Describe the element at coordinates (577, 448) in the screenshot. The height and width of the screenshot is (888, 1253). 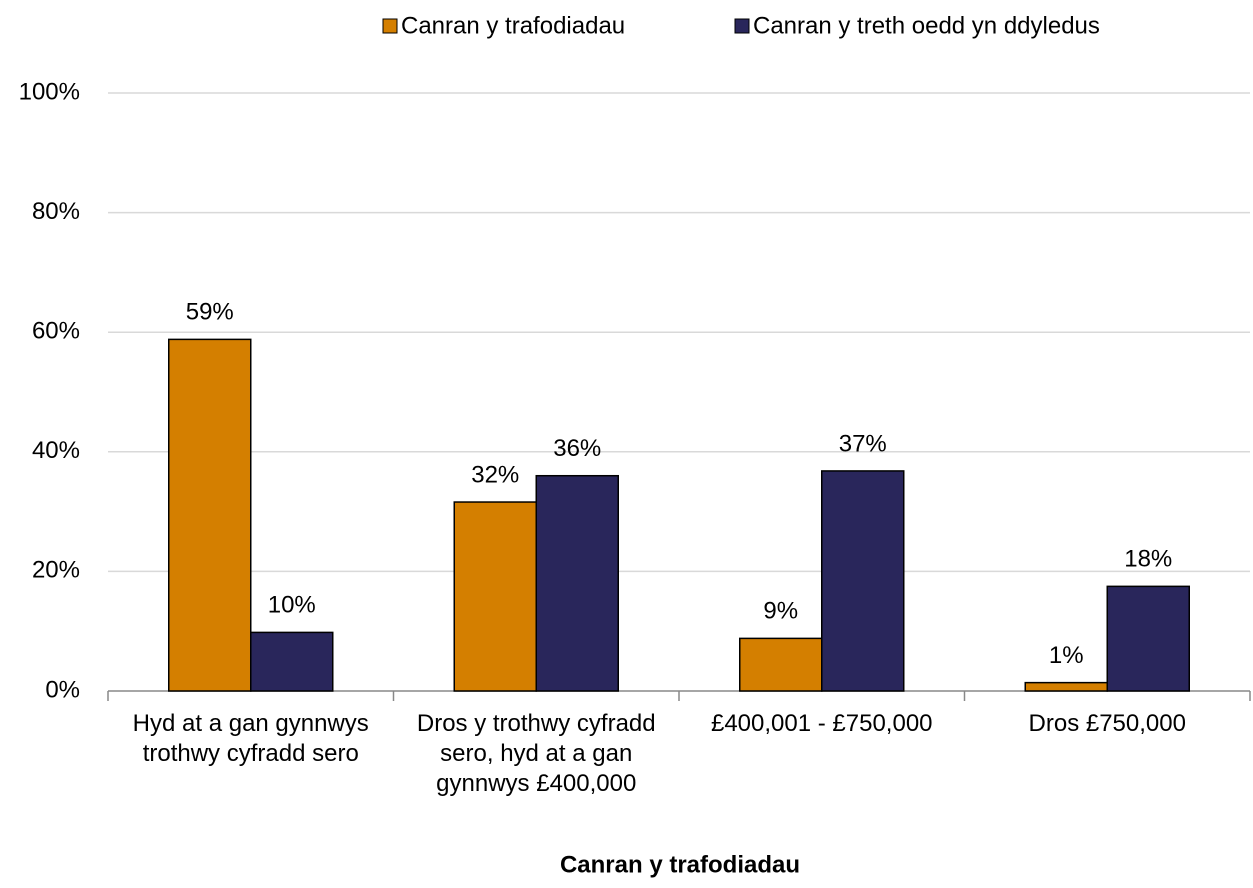
I see `data-label: 36%` at that location.